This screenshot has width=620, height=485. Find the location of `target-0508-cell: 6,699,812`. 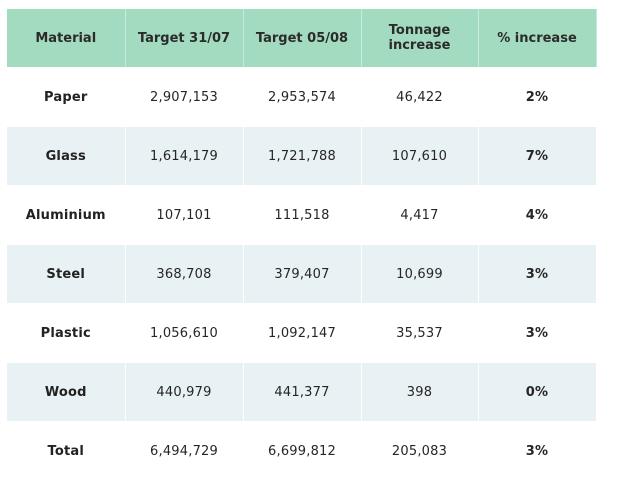

target-0508-cell: 6,699,812 is located at coordinates (302, 451).